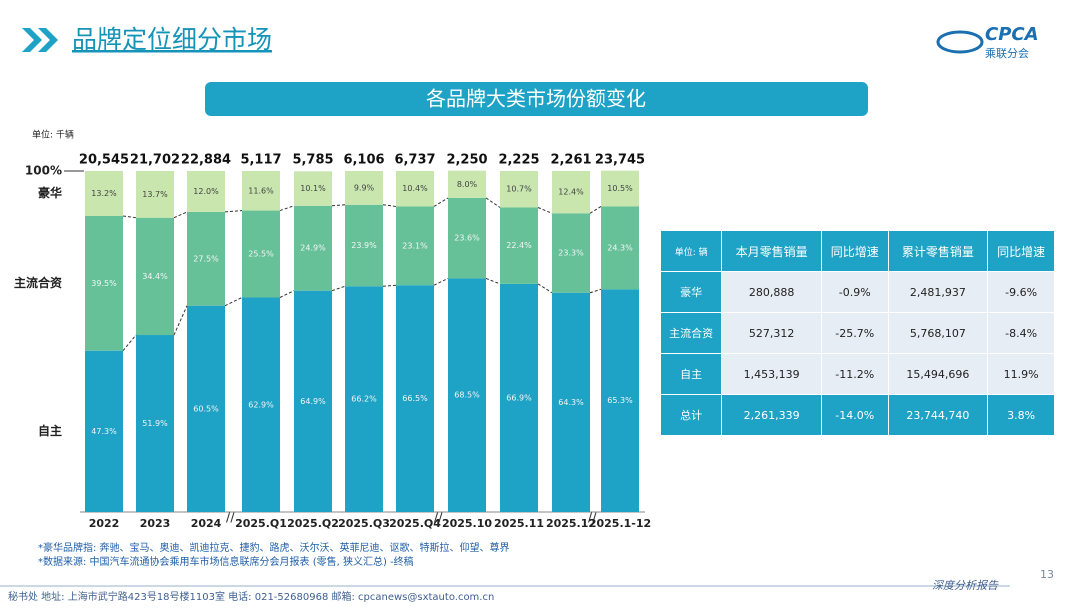 This screenshot has width=1080, height=613. Describe the element at coordinates (467, 395) in the screenshot. I see `segment-label: 68.5%` at that location.